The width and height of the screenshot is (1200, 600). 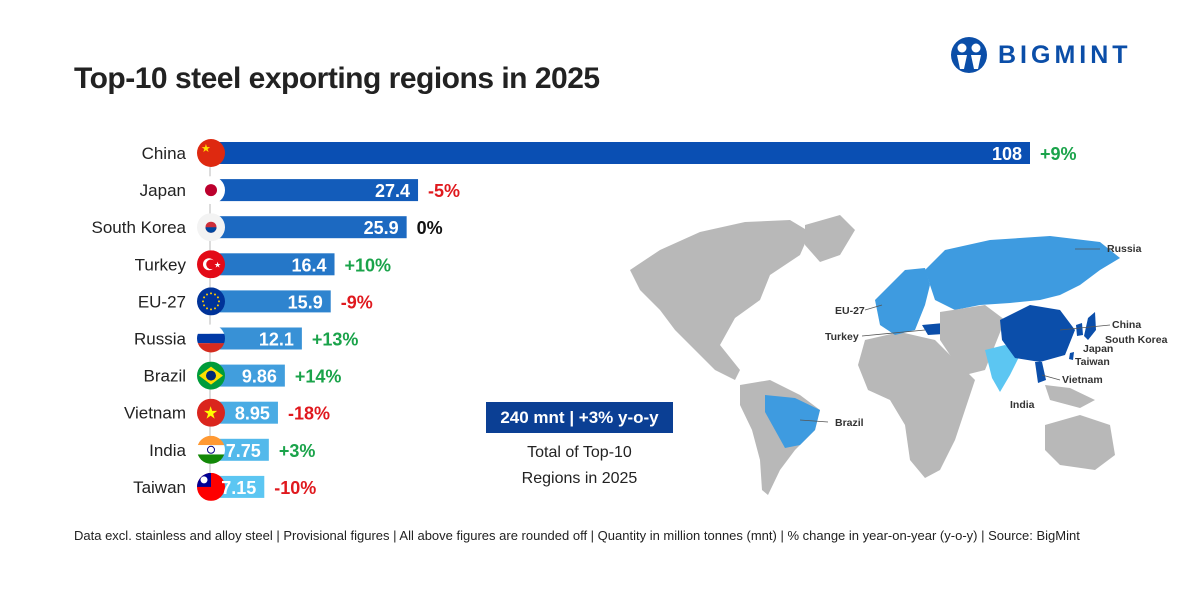 I want to click on category-label: EU-27, so click(x=162, y=301).